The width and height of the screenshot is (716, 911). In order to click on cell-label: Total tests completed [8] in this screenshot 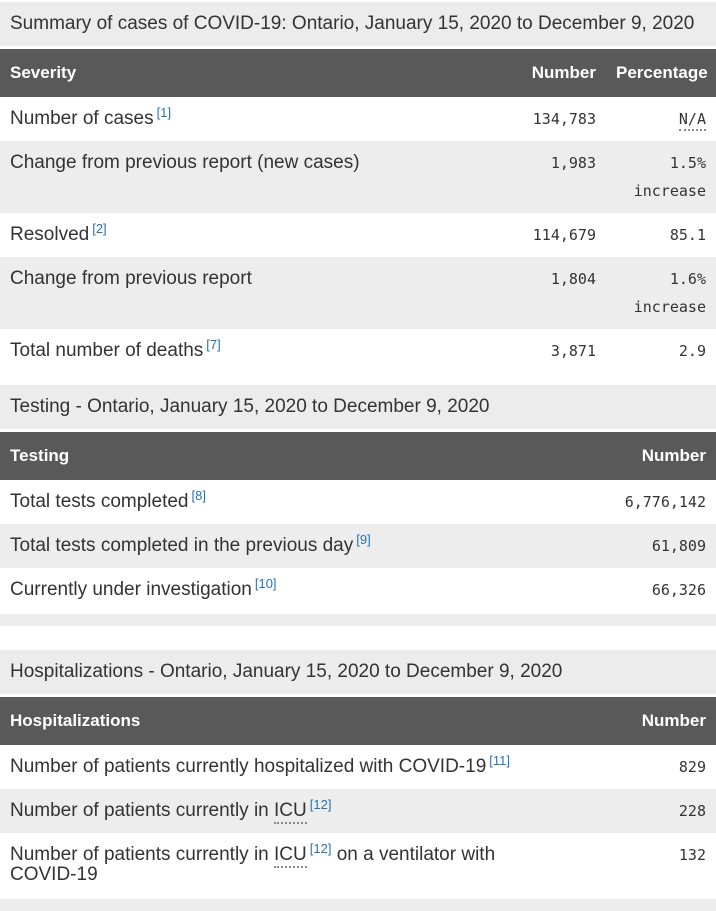, I will do `click(288, 502)`.